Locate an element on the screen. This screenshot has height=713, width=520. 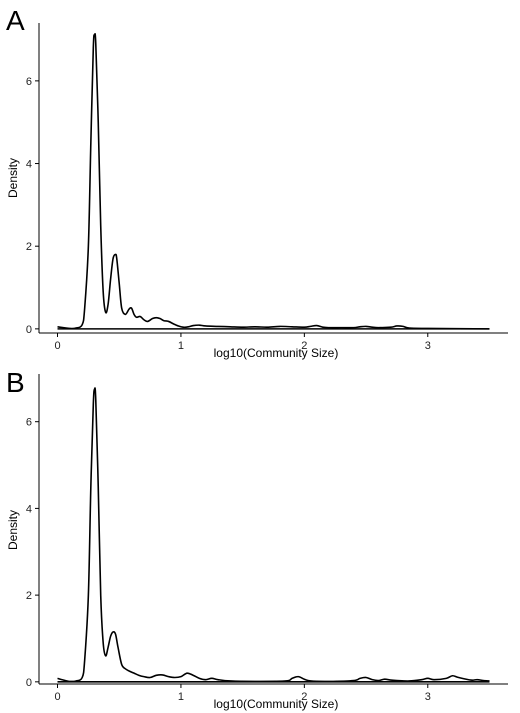
y-axis-title-b: Density is located at coordinates (13, 530).